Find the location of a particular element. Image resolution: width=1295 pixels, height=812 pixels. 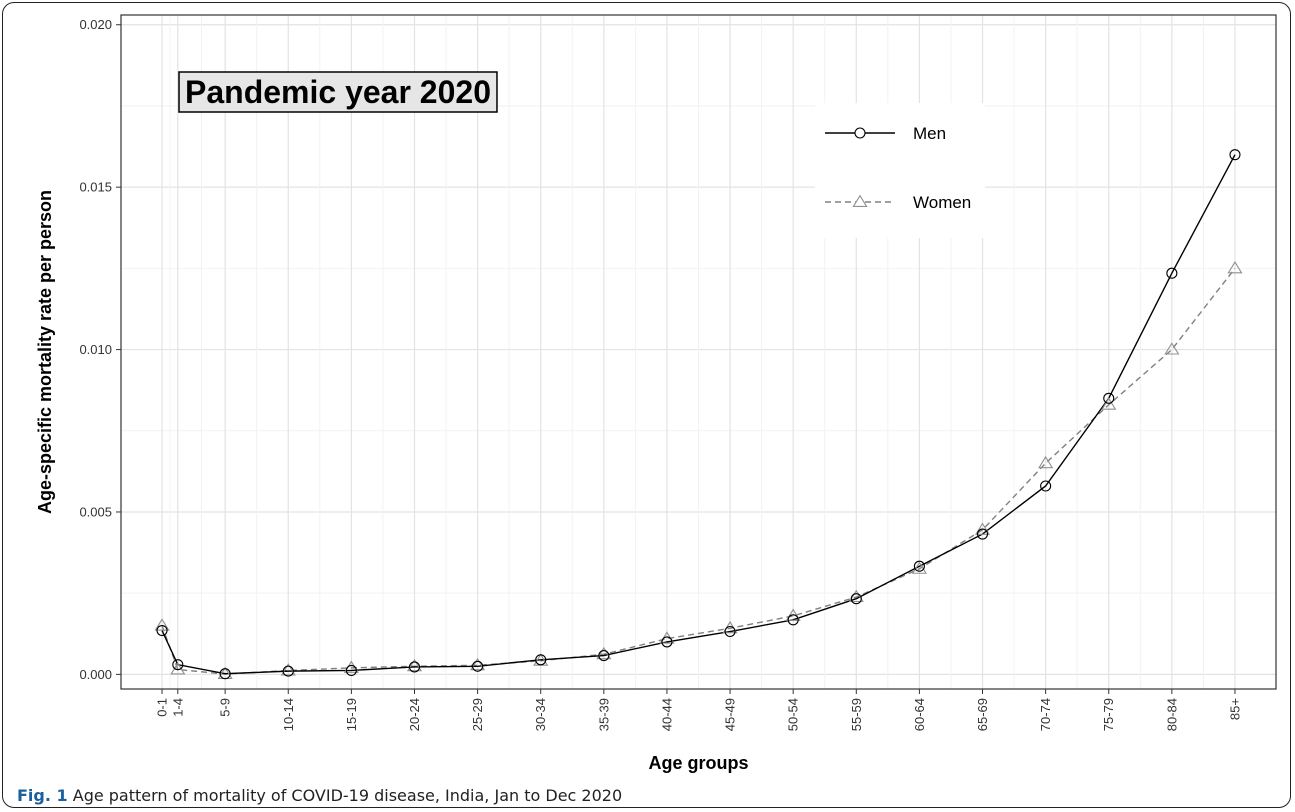

x-tick-label: 1-4 is located at coordinates (177, 707).